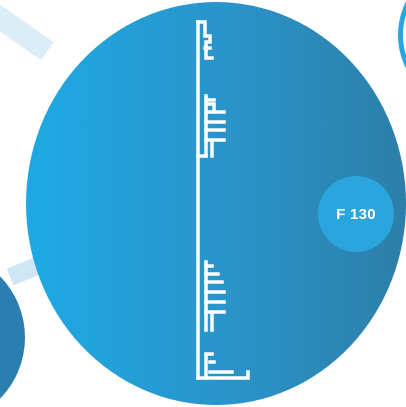  I want to click on model-badge: F 130, so click(356, 214).